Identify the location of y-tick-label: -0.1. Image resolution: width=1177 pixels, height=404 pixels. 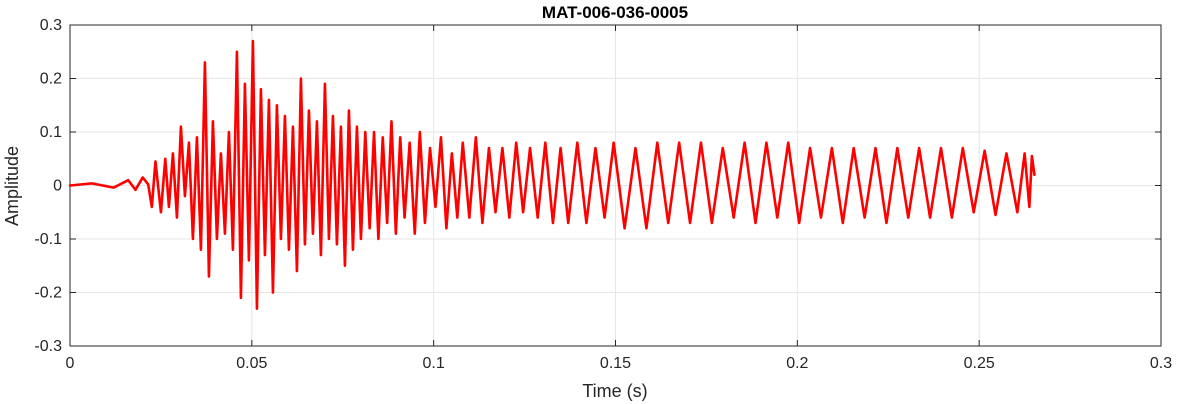
(48, 239).